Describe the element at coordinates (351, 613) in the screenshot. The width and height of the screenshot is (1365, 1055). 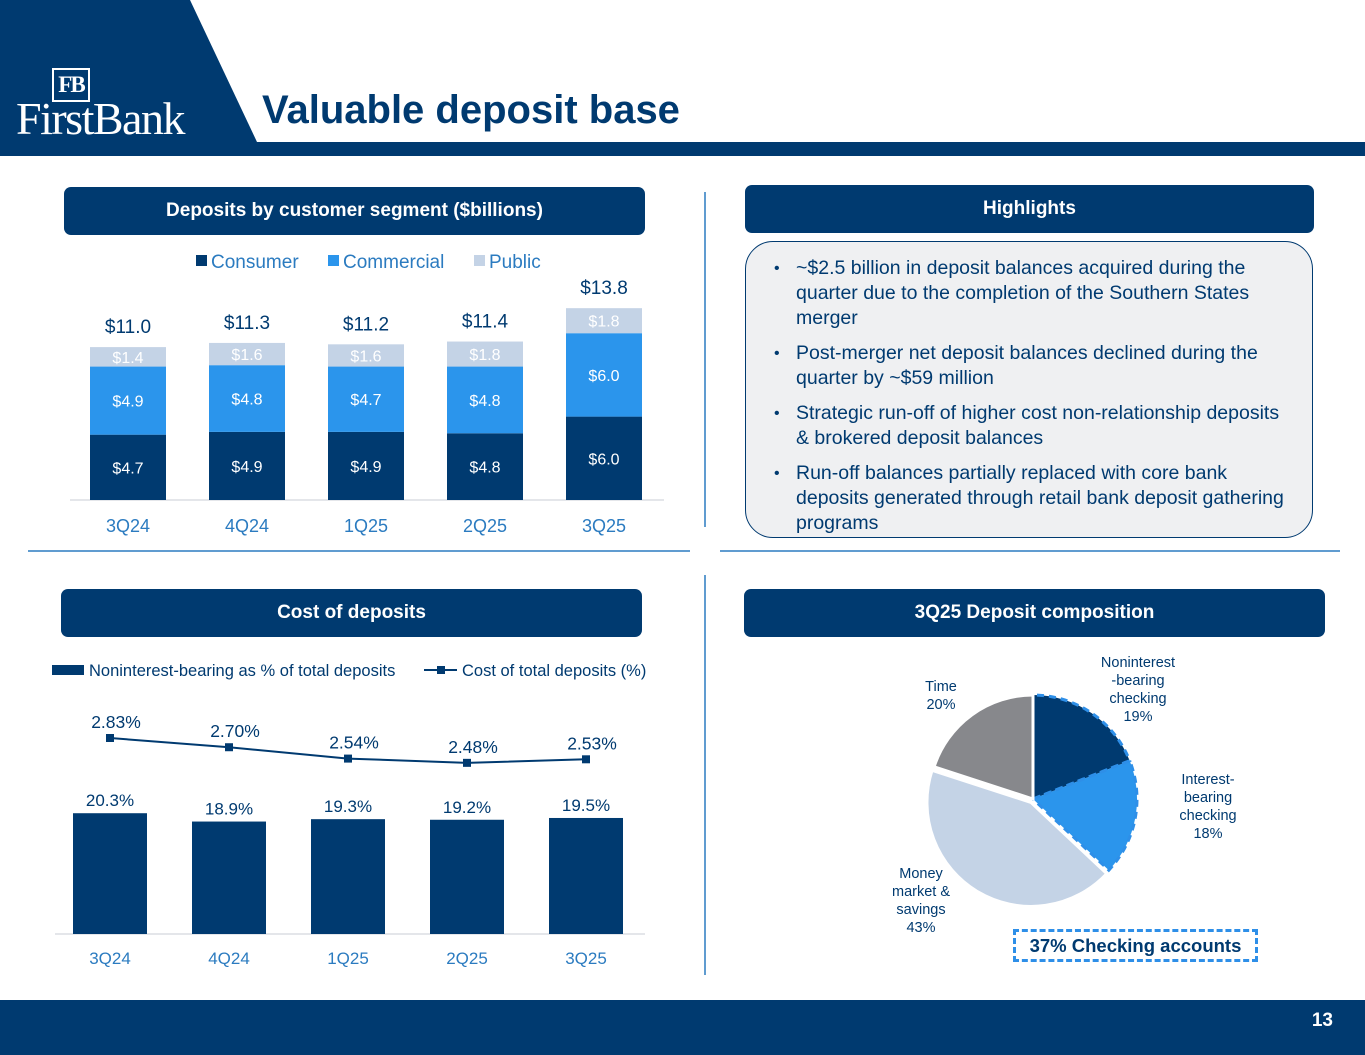
I see `cost-section-header: Cost of deposits` at that location.